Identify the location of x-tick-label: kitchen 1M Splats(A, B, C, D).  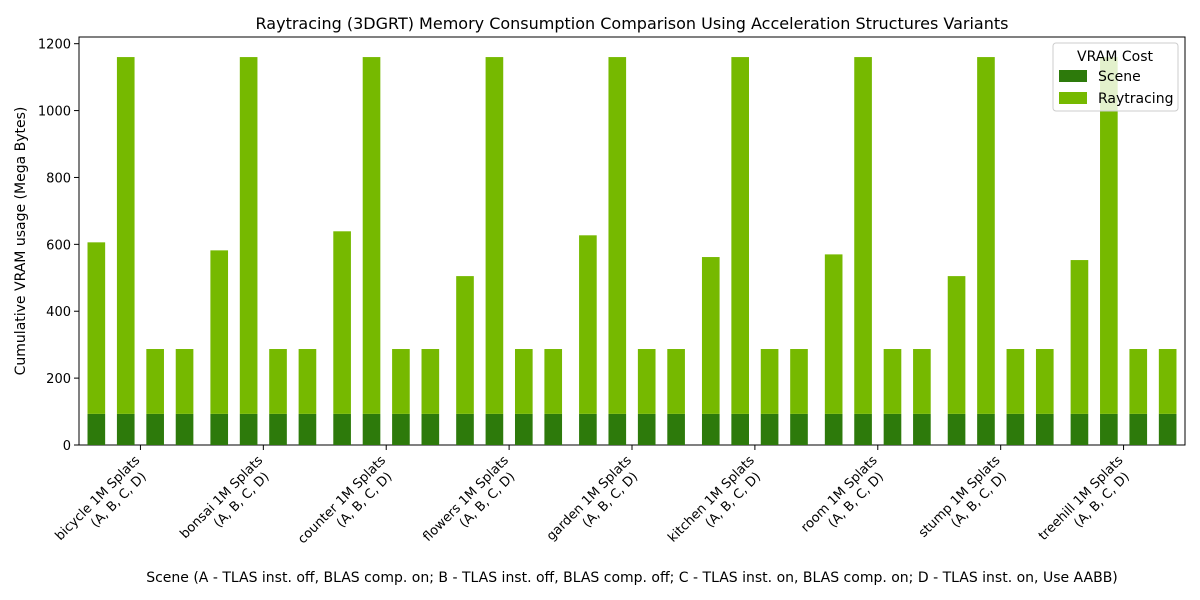
(714, 499).